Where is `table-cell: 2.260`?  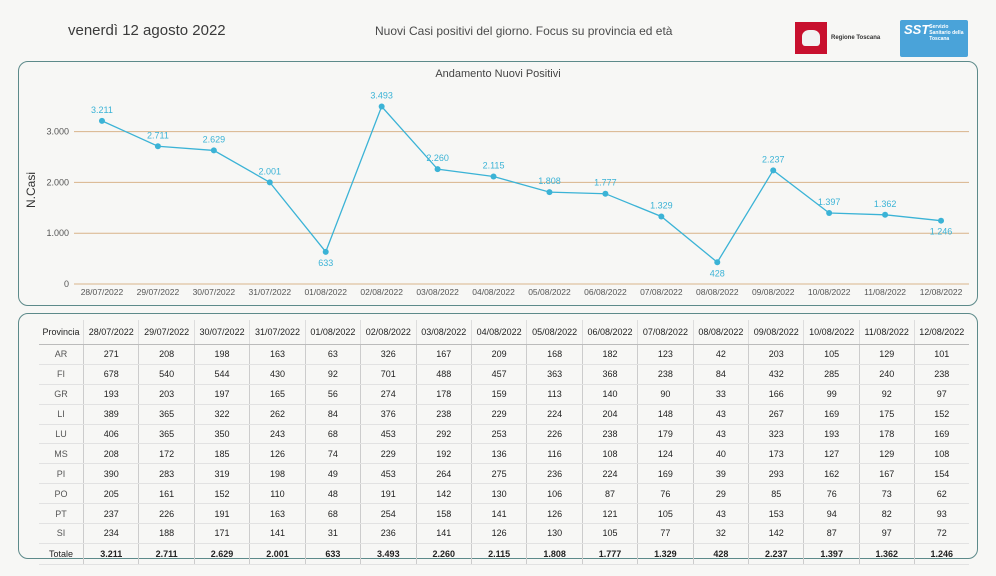 table-cell: 2.260 is located at coordinates (443, 553).